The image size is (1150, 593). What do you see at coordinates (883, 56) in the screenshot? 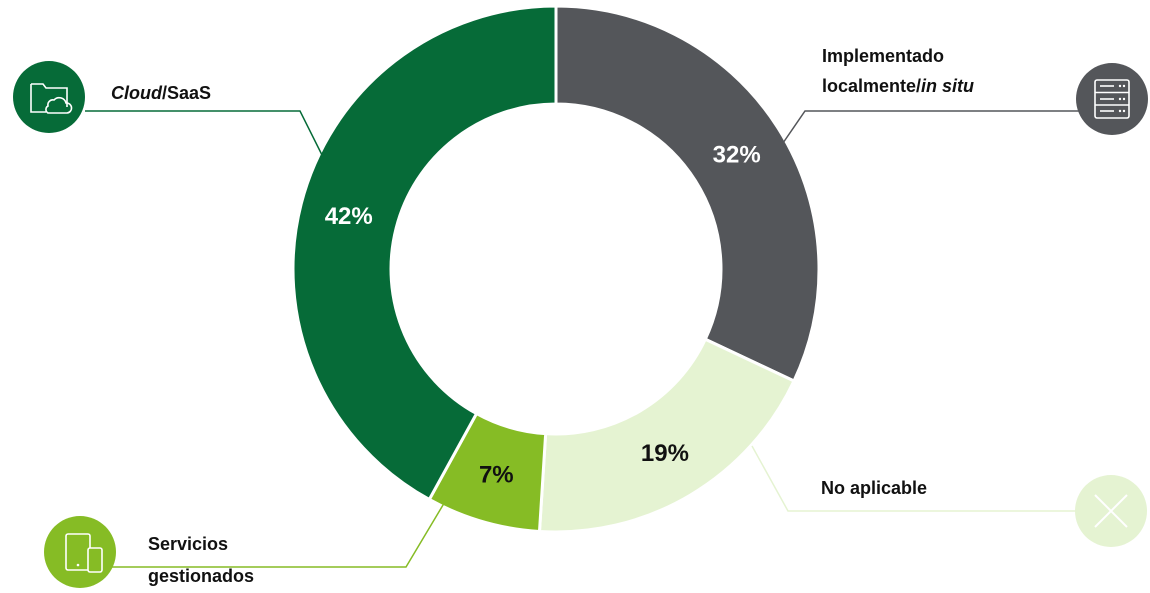
I see `label-onprem-line1: Implementado` at bounding box center [883, 56].